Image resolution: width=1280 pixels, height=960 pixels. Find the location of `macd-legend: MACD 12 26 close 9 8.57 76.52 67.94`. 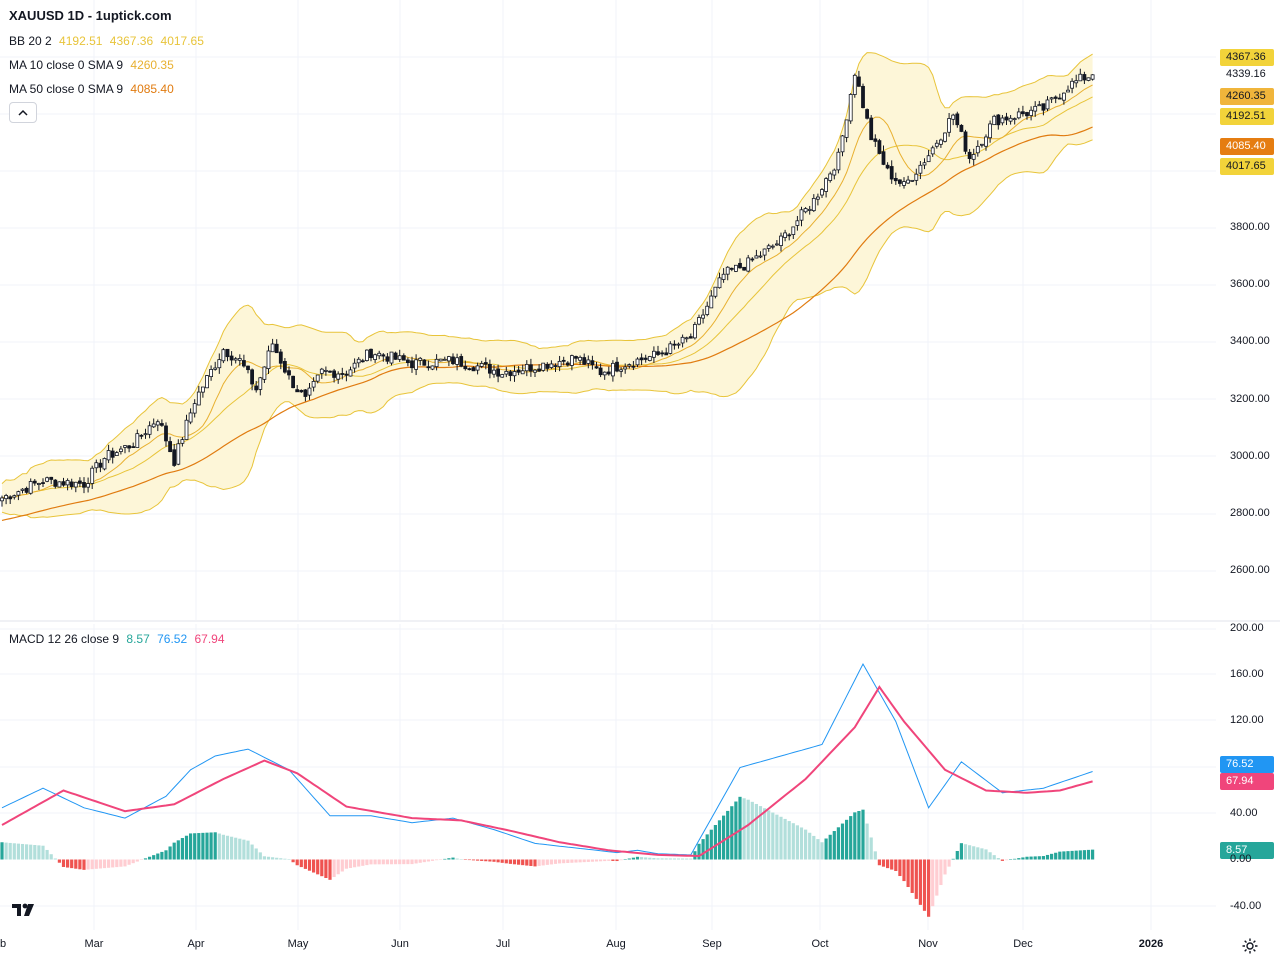

macd-legend: MACD 12 26 close 9 8.57 76.52 67.94 is located at coordinates (117, 639).